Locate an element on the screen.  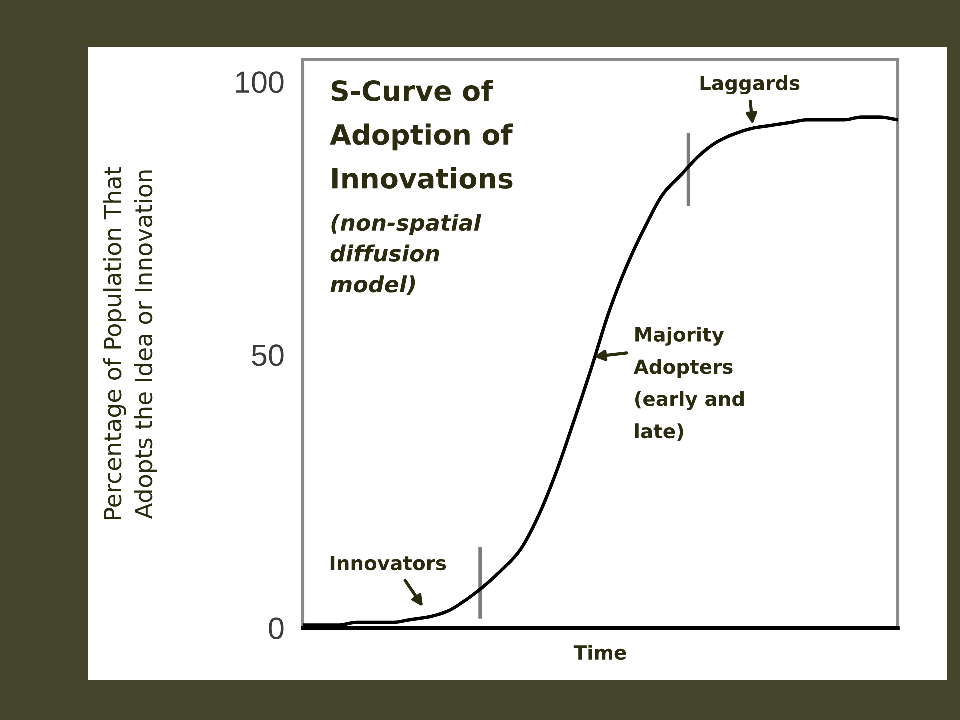
y-axis-title: Percentage of Population That Adopts the Idea or Innovation is located at coordinates (130, 343).